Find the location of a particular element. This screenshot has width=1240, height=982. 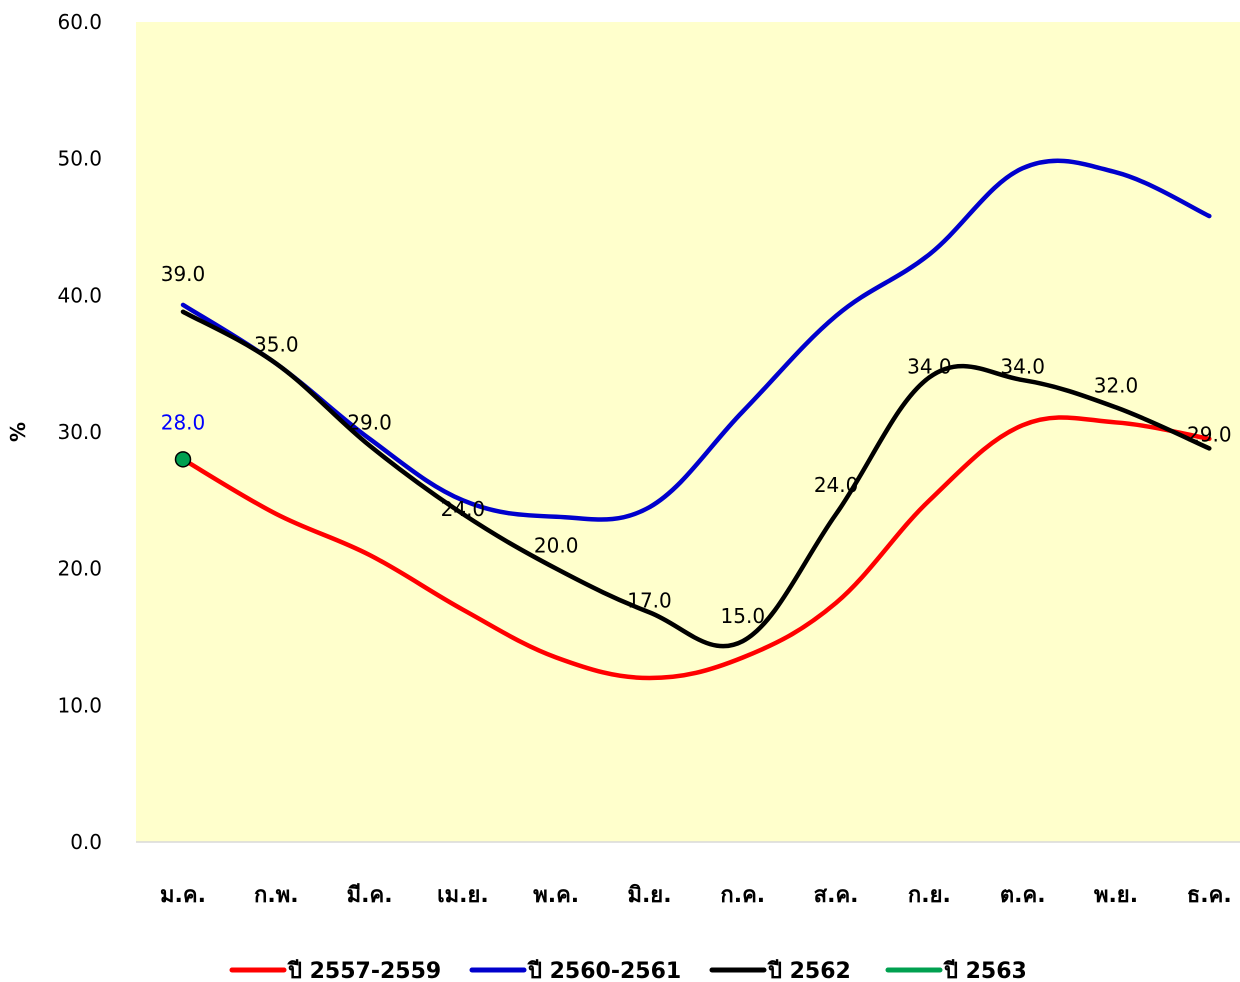

y-axis-title: % is located at coordinates (18, 432).